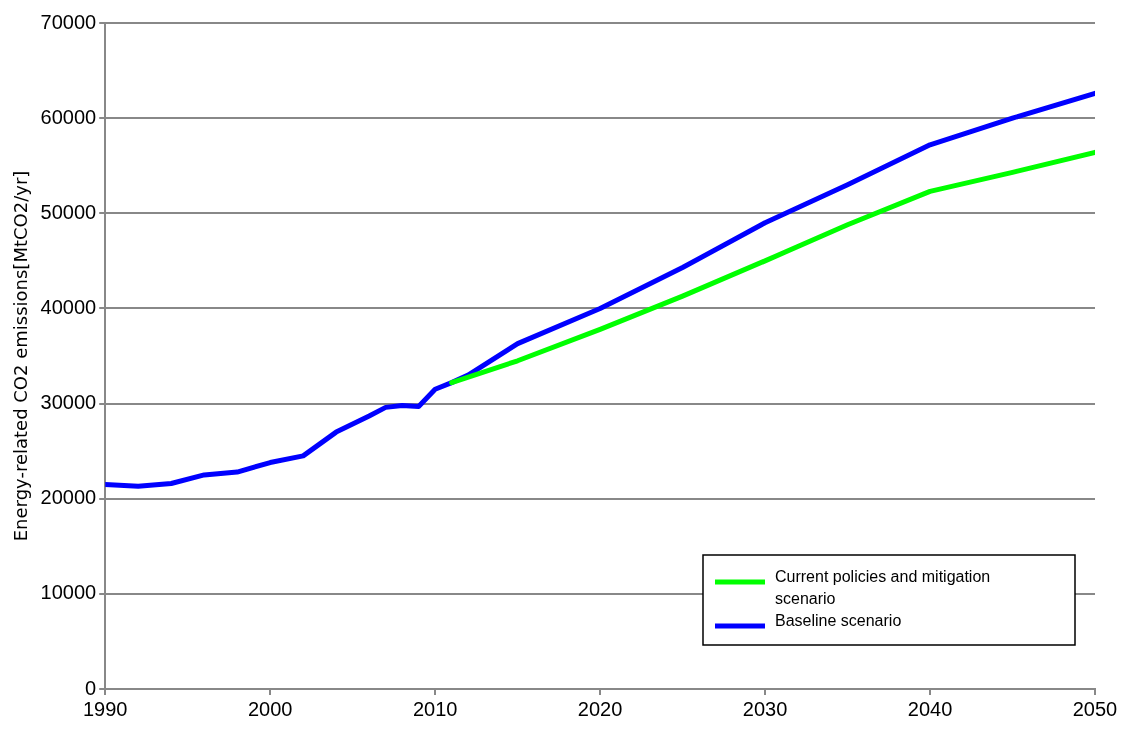 Image resolution: width=1133 pixels, height=733 pixels. What do you see at coordinates (68, 306) in the screenshot?
I see `y-tick-label: 40000` at bounding box center [68, 306].